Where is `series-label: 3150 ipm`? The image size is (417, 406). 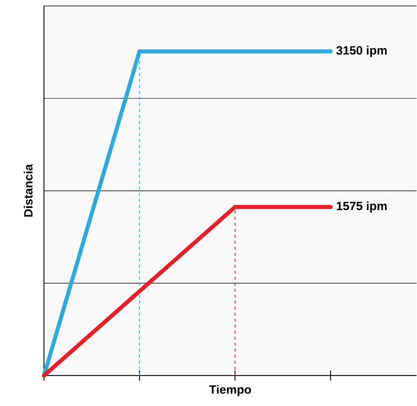 series-label: 3150 ipm is located at coordinates (361, 52).